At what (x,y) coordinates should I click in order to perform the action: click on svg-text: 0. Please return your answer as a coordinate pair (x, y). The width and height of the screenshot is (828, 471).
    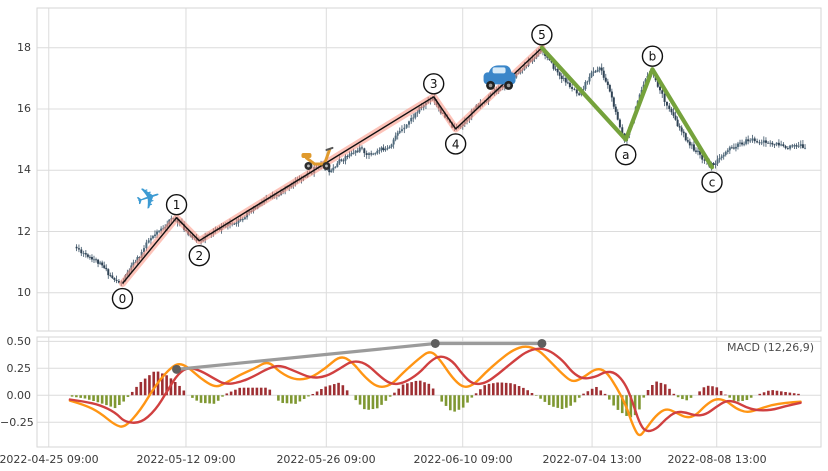
    Looking at the image, I should click on (123, 299).